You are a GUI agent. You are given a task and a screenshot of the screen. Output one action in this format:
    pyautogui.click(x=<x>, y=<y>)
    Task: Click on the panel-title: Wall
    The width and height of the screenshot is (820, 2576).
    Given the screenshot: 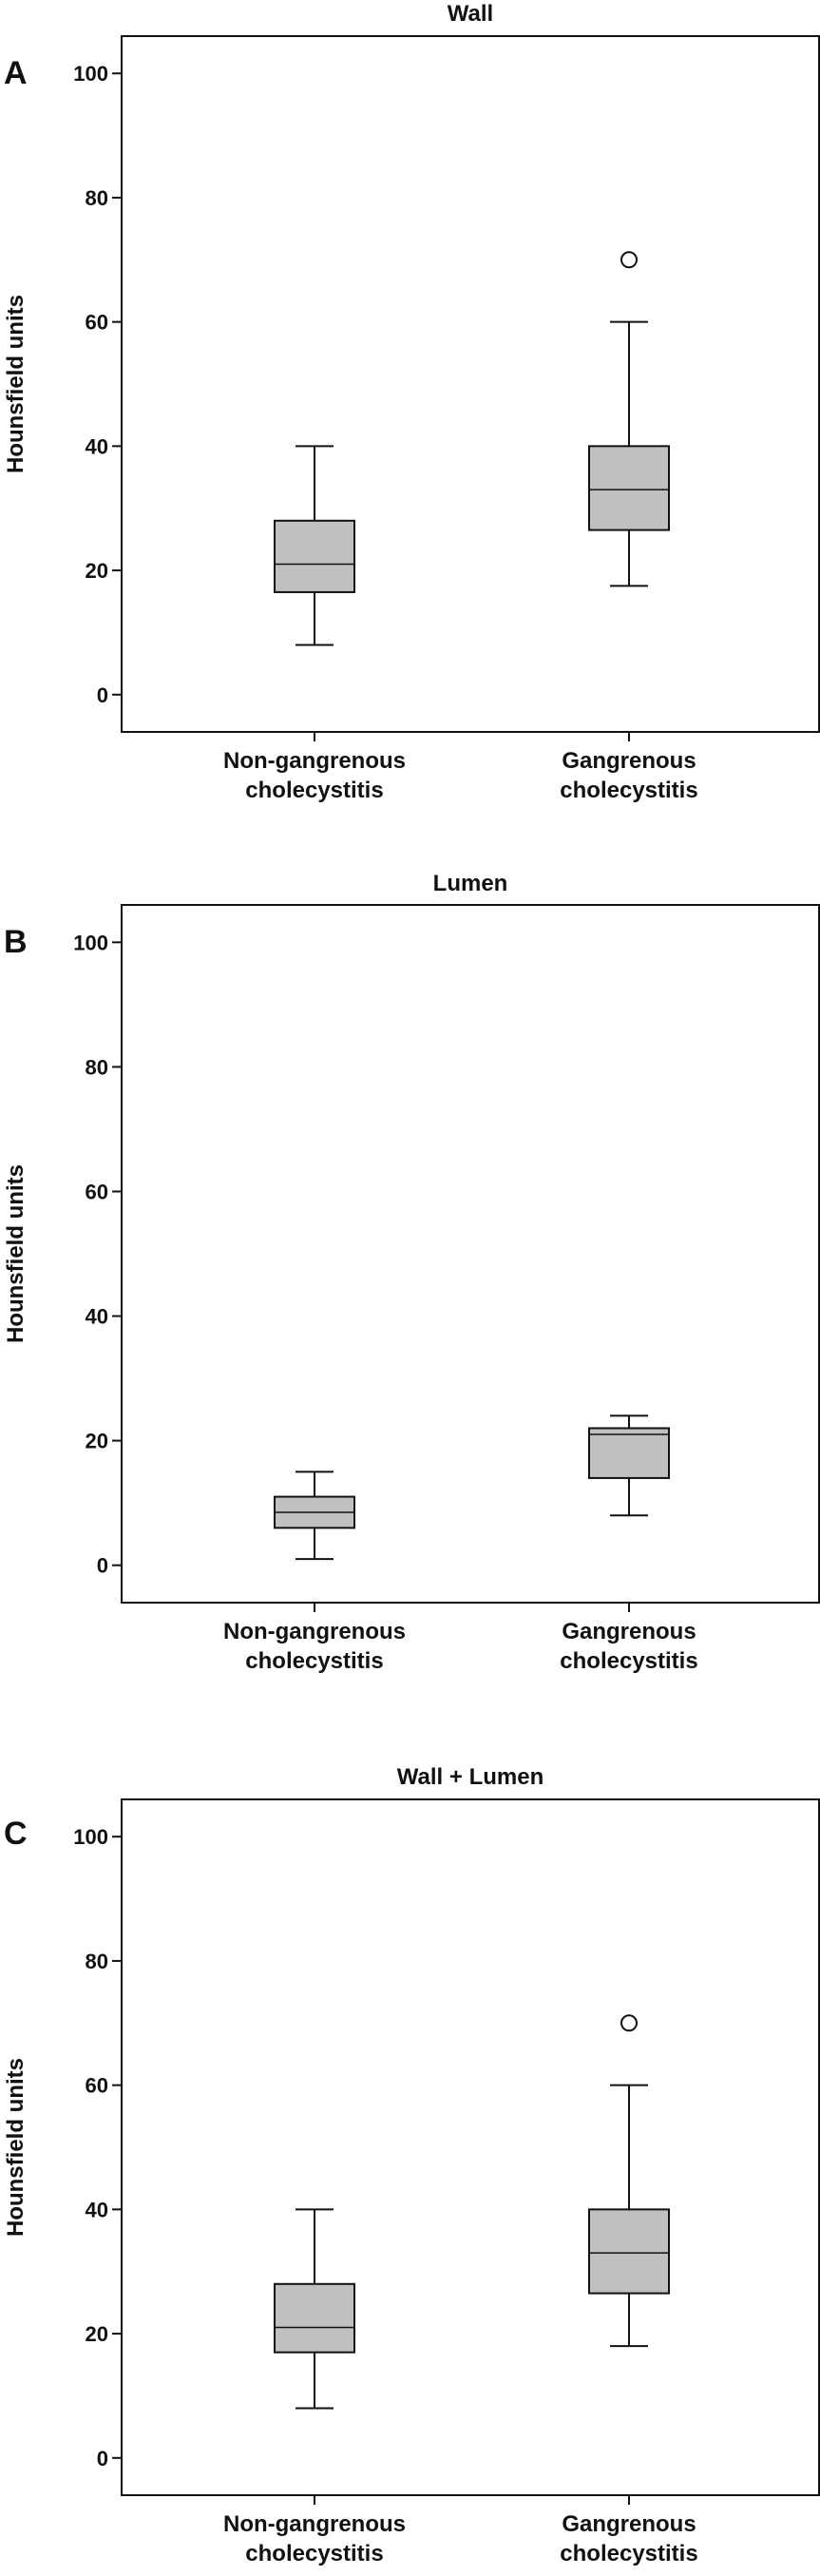 What is the action you would take?
    pyautogui.click(x=470, y=14)
    